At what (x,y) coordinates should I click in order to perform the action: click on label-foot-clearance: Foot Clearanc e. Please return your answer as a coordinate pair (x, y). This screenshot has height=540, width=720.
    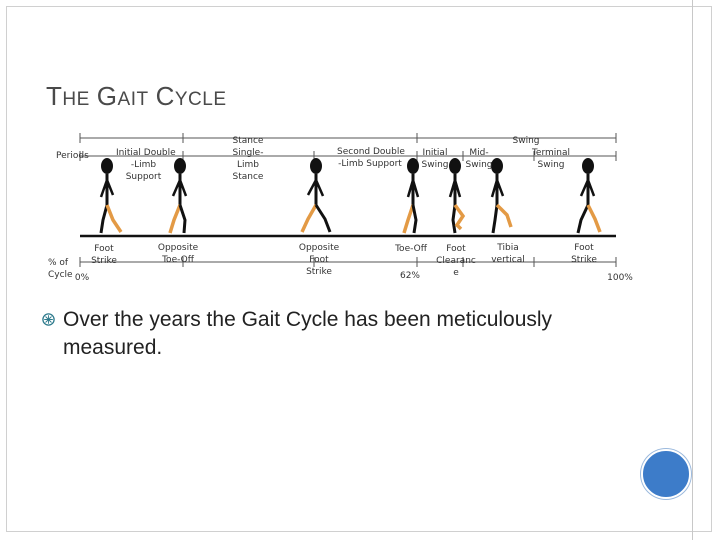
    Looking at the image, I should click on (456, 261).